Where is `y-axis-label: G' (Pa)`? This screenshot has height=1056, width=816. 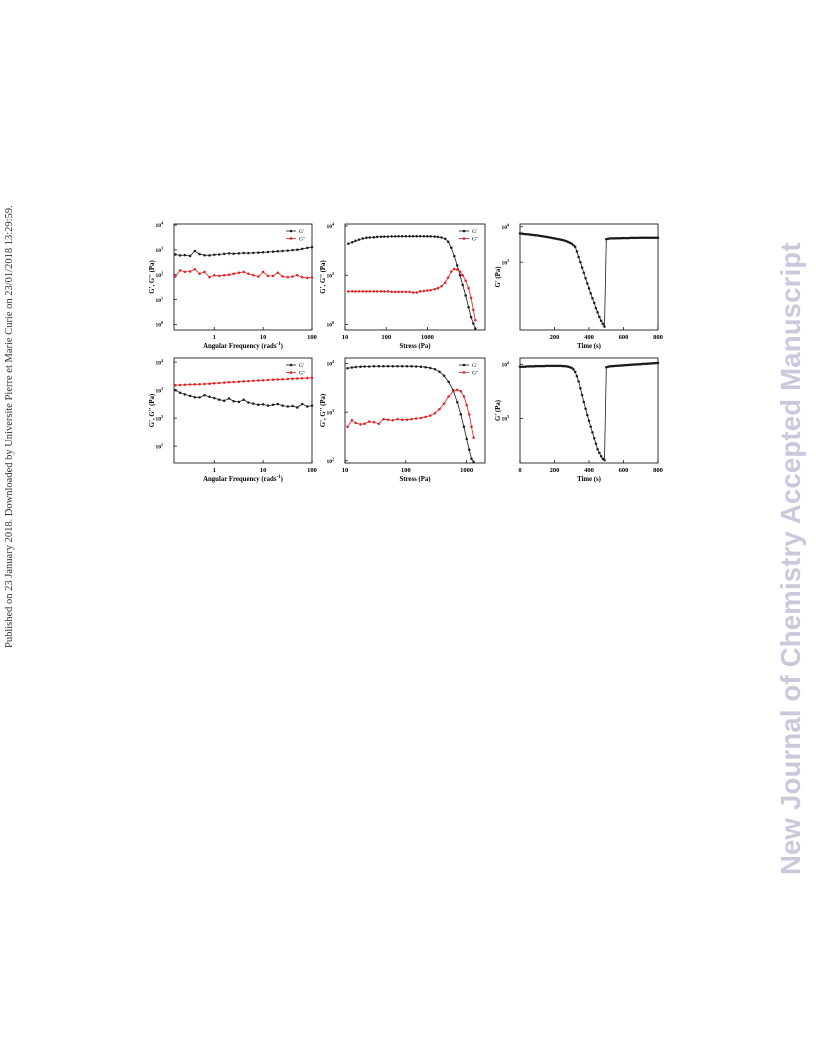
y-axis-label: G' (Pa) is located at coordinates (498, 410).